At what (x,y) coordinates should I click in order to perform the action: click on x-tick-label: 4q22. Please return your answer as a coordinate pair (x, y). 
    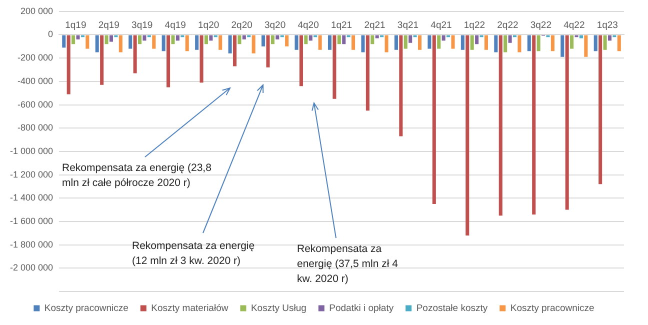
    Looking at the image, I should click on (574, 26).